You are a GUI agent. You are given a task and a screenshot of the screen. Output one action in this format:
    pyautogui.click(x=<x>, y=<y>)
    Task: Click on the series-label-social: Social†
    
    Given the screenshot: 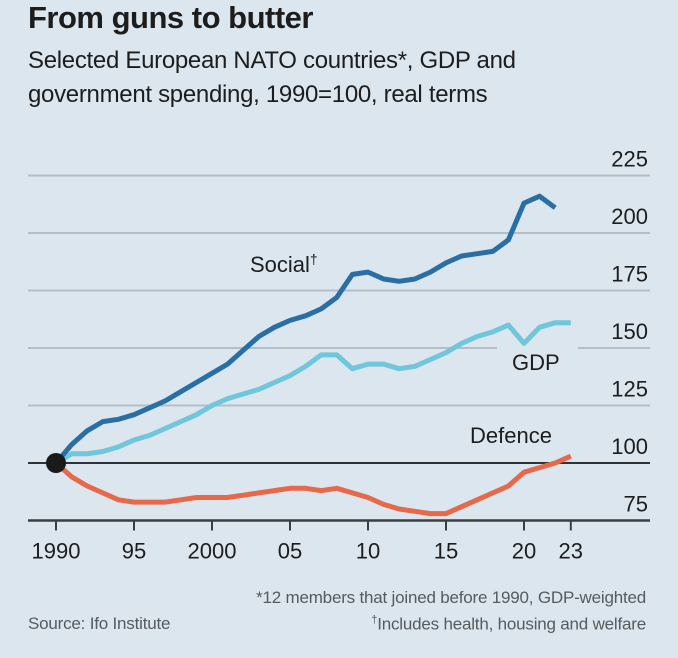 What is the action you would take?
    pyautogui.click(x=284, y=264)
    